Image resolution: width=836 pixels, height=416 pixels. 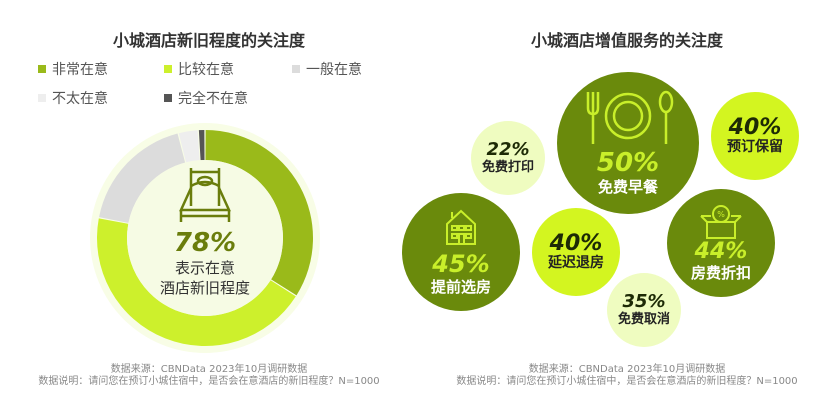 I want to click on bubble-room-discount: % 44% 房费折扣, so click(x=721, y=243).